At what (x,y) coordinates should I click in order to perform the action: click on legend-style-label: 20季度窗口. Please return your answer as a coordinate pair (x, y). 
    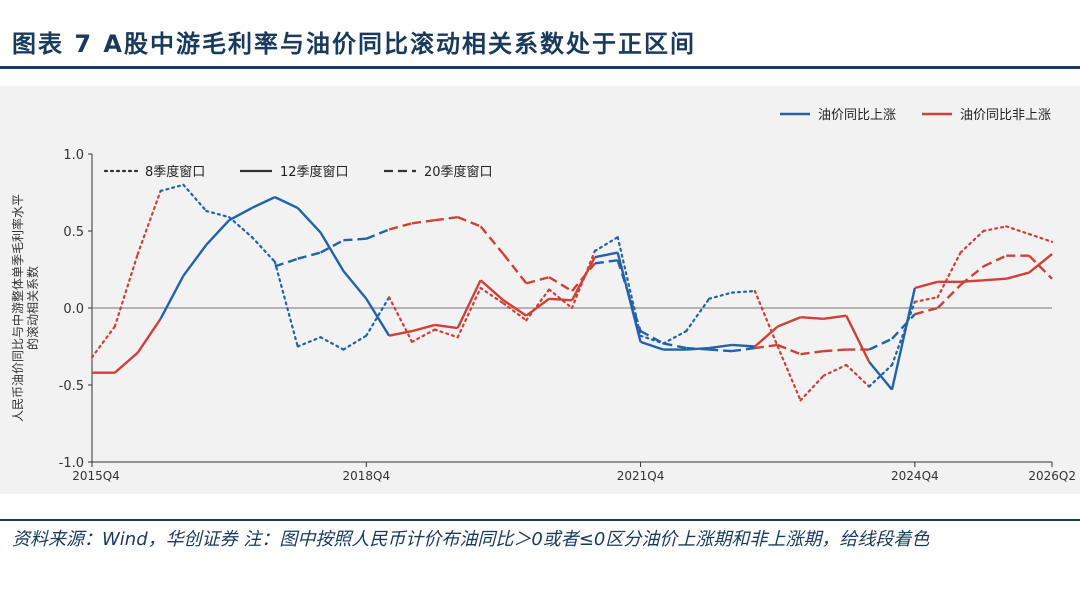
    Looking at the image, I should click on (458, 172).